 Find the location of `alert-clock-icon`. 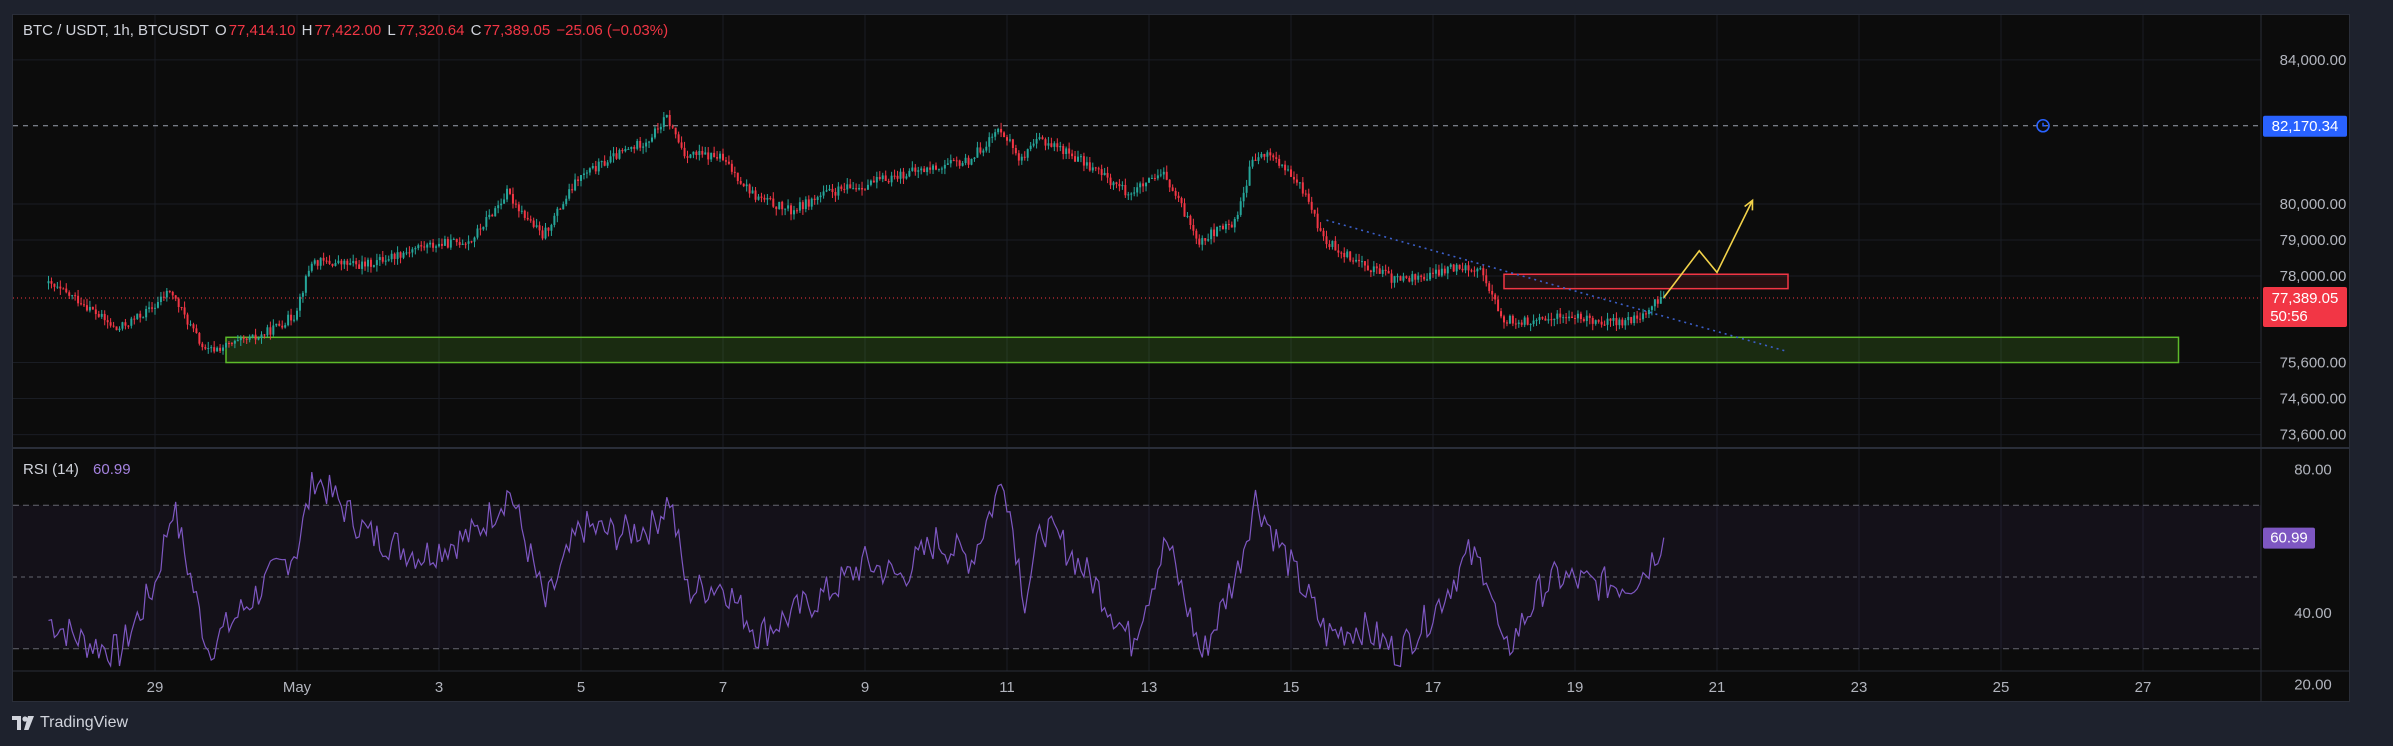

alert-clock-icon is located at coordinates (2043, 125).